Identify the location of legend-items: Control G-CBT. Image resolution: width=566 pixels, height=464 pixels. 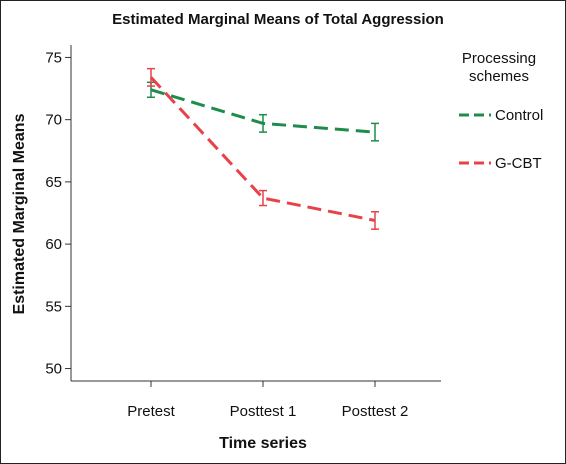
(501, 139).